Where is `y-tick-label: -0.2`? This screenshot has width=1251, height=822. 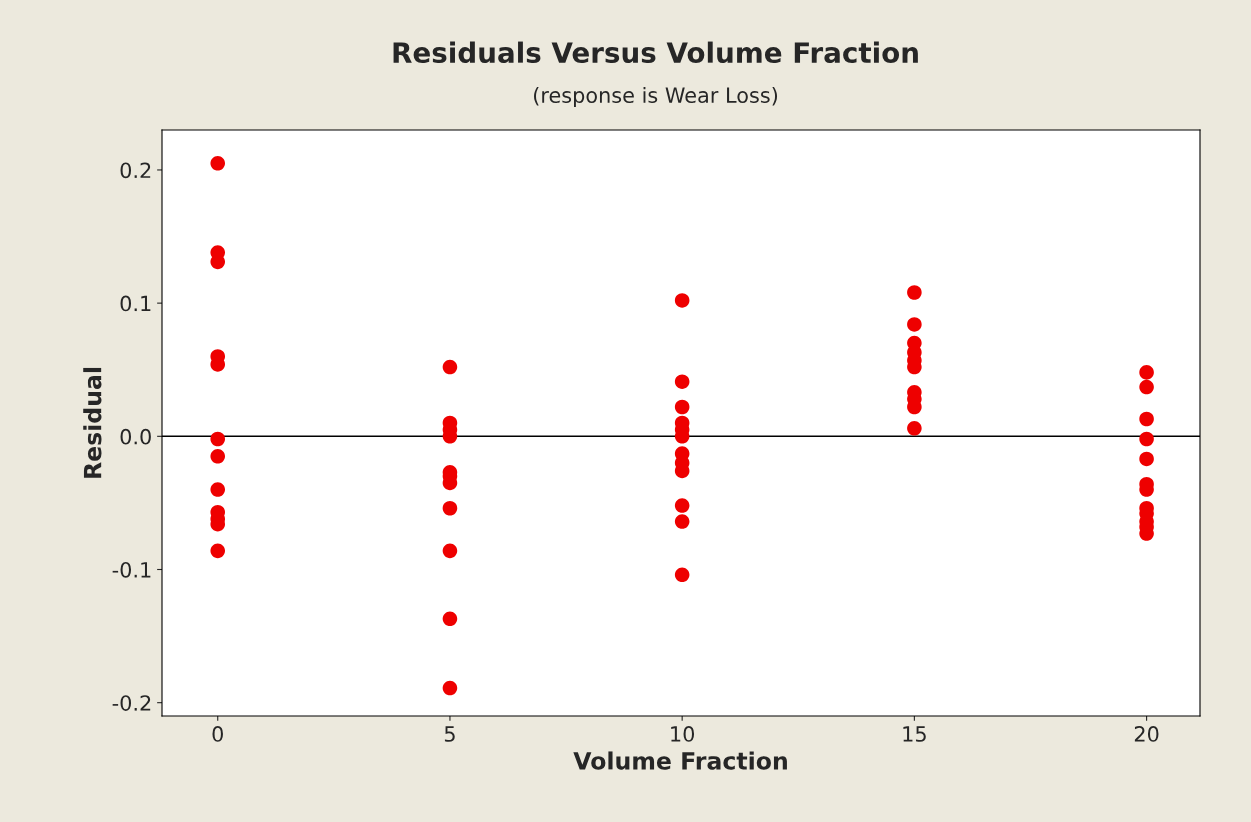
y-tick-label: -0.2 is located at coordinates (131, 703).